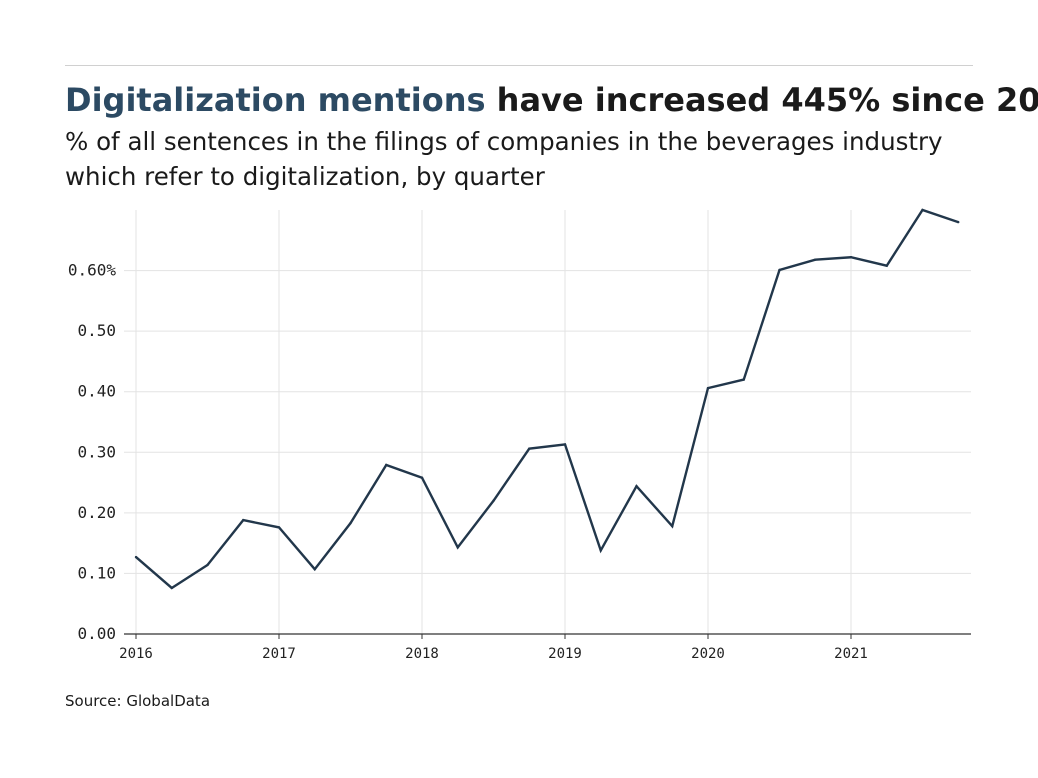 The height and width of the screenshot is (778, 1038). What do you see at coordinates (96, 391) in the screenshot?
I see `y-tick-label: 0.40` at bounding box center [96, 391].